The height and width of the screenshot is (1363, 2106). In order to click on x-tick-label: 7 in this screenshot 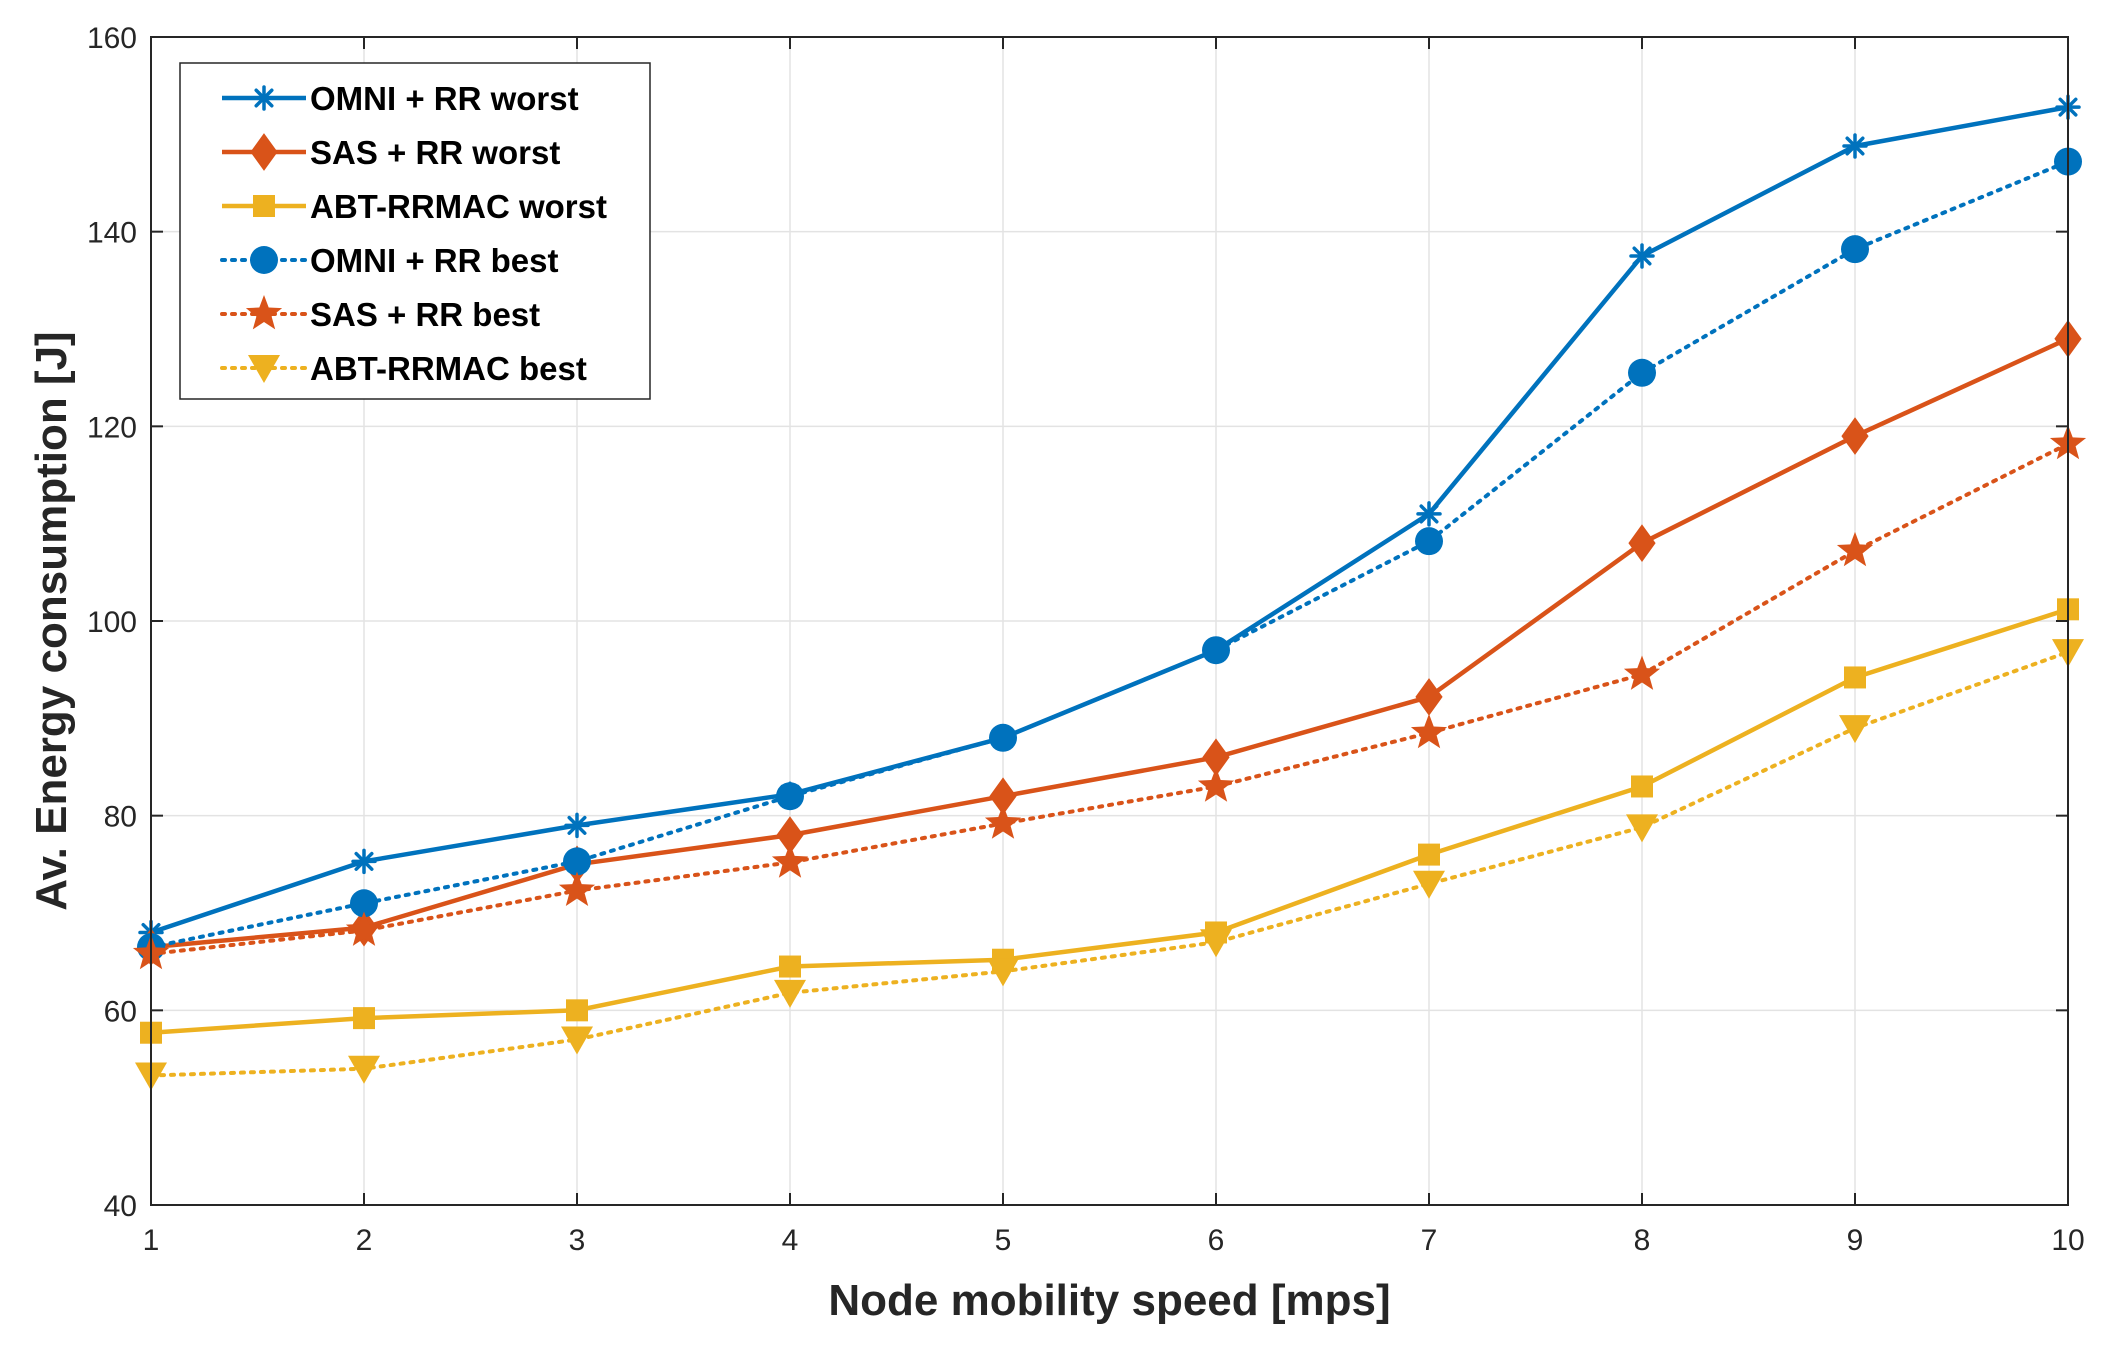, I will do `click(1429, 1240)`.